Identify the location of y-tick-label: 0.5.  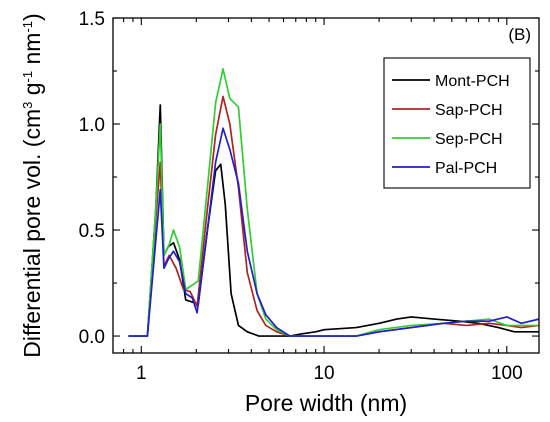
(92, 231).